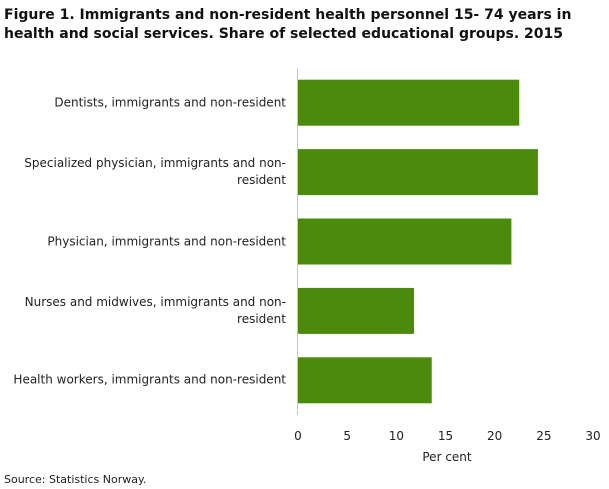 Image resolution: width=609 pixels, height=489 pixels. I want to click on x-axis-label: Per cent, so click(447, 457).